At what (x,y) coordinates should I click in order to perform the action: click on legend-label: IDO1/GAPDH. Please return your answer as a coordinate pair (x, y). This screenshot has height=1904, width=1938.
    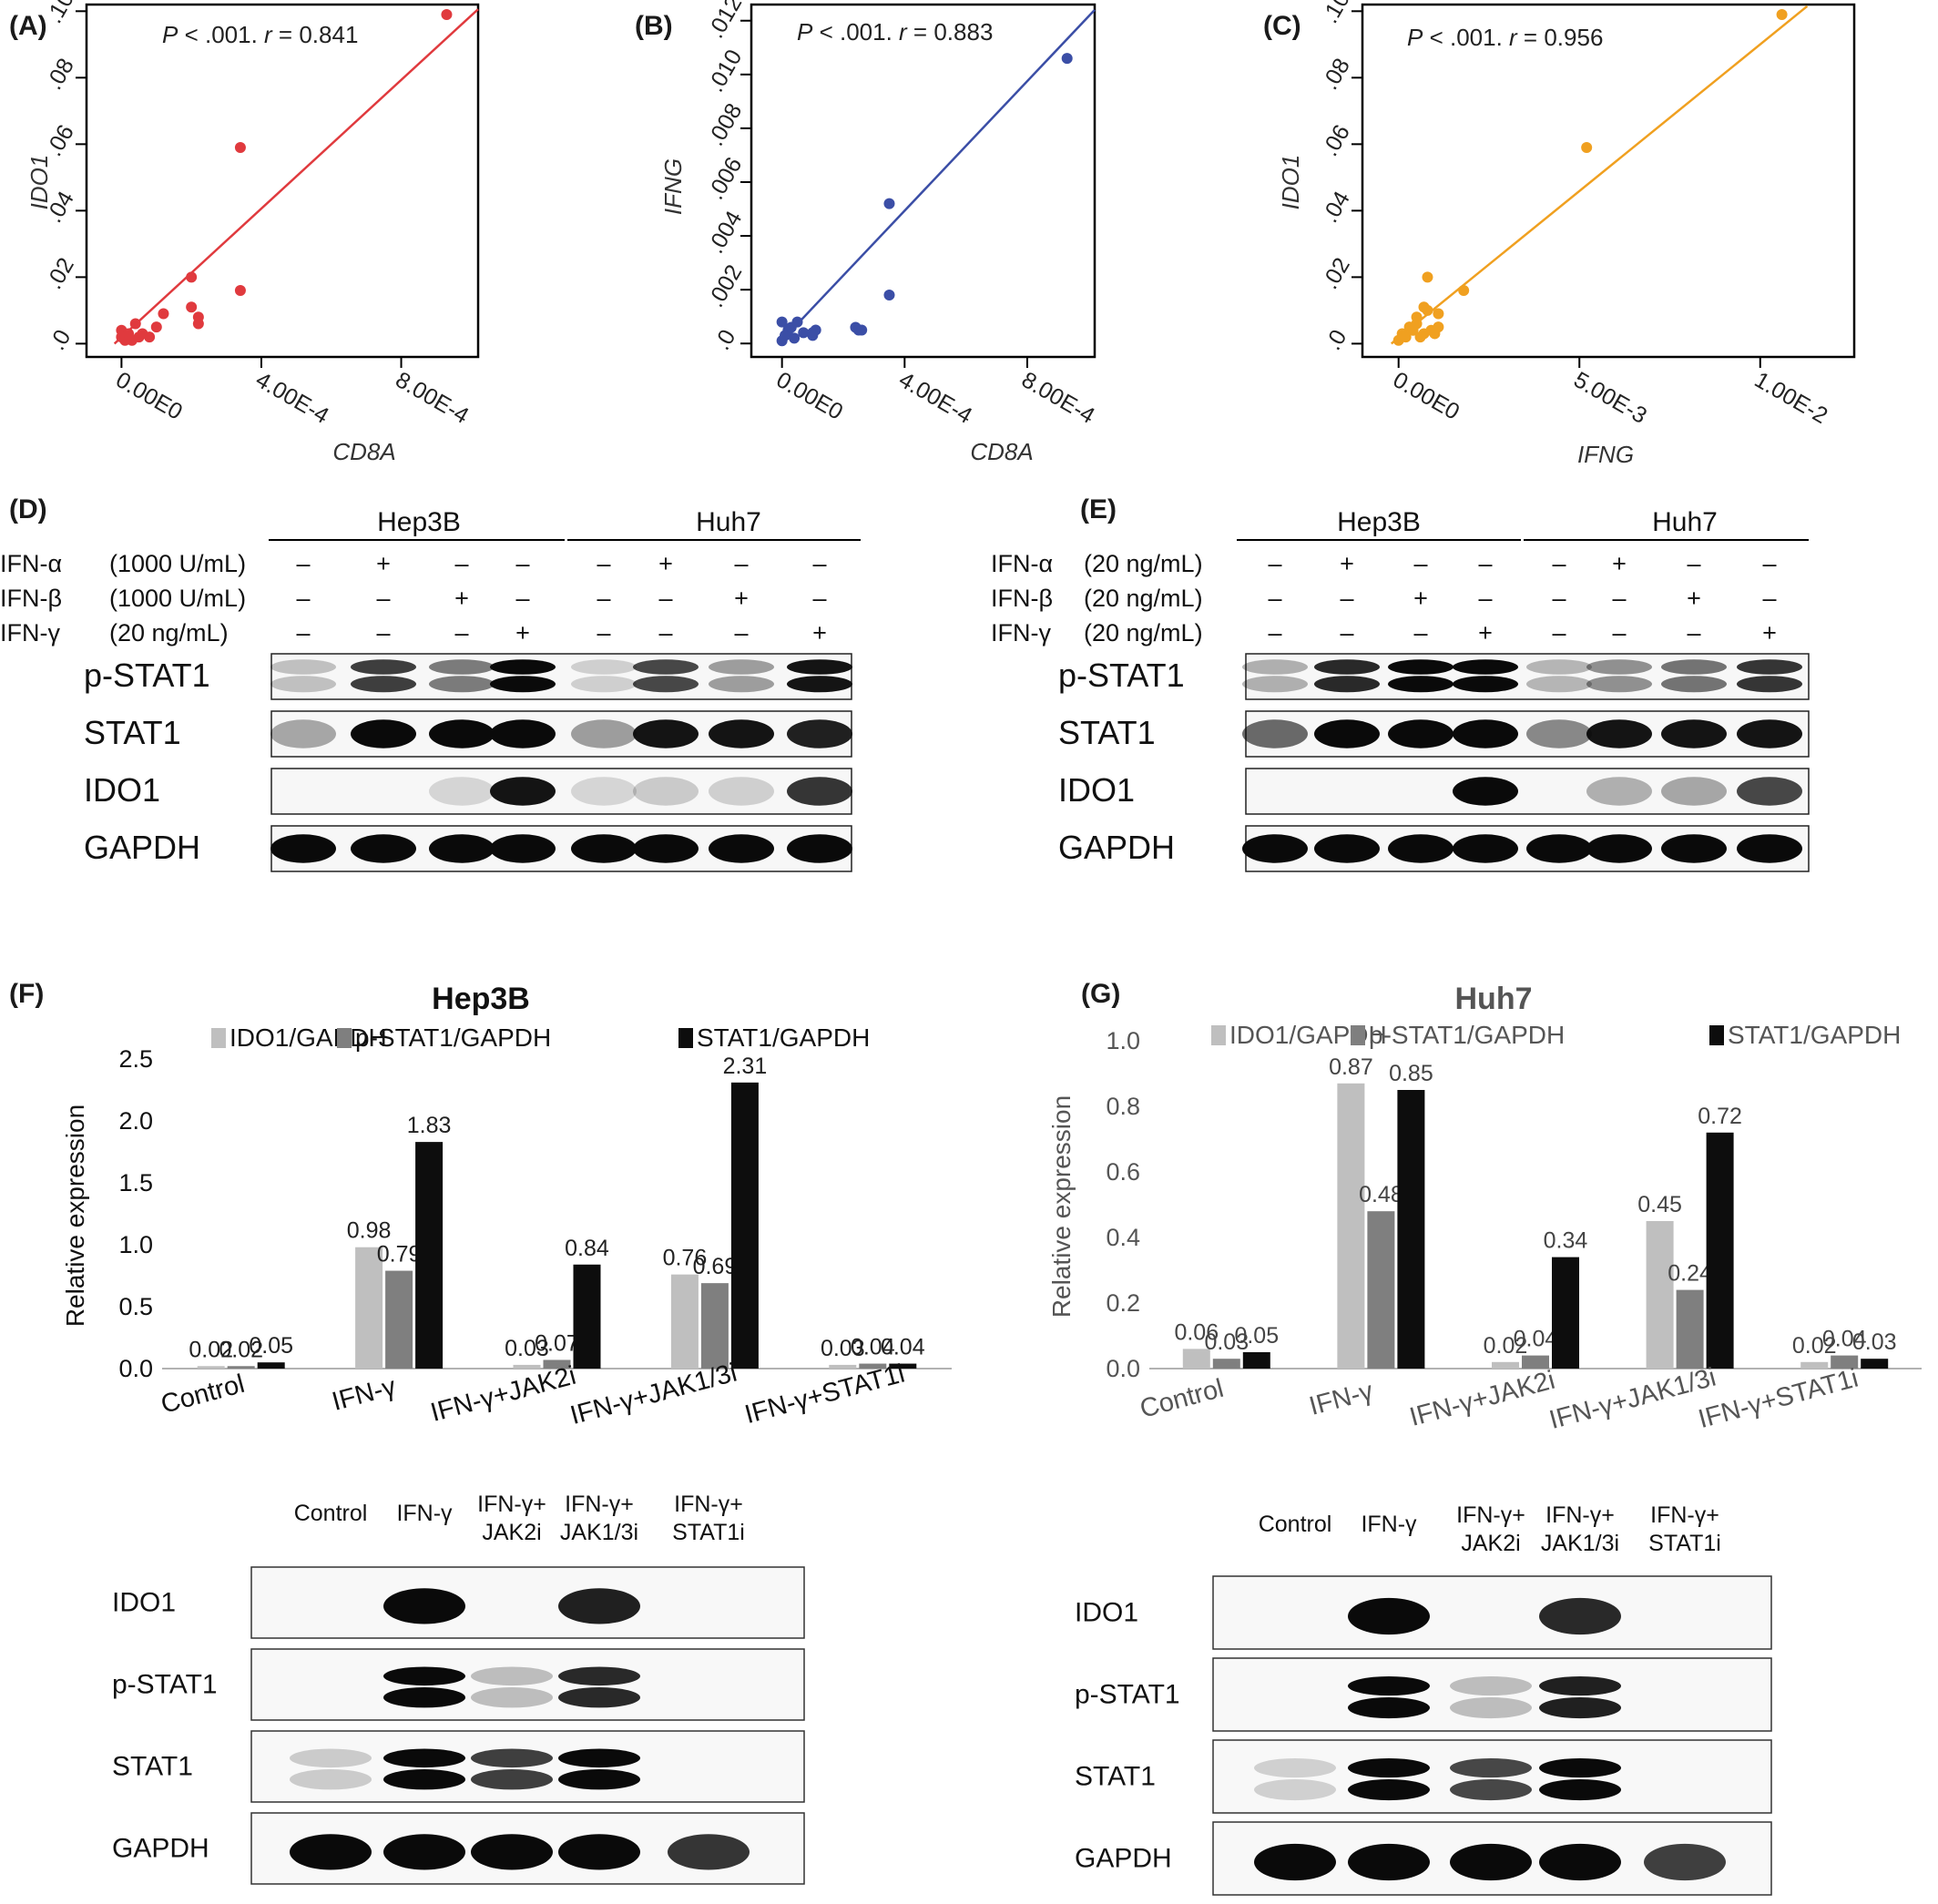
    Looking at the image, I should click on (308, 1037).